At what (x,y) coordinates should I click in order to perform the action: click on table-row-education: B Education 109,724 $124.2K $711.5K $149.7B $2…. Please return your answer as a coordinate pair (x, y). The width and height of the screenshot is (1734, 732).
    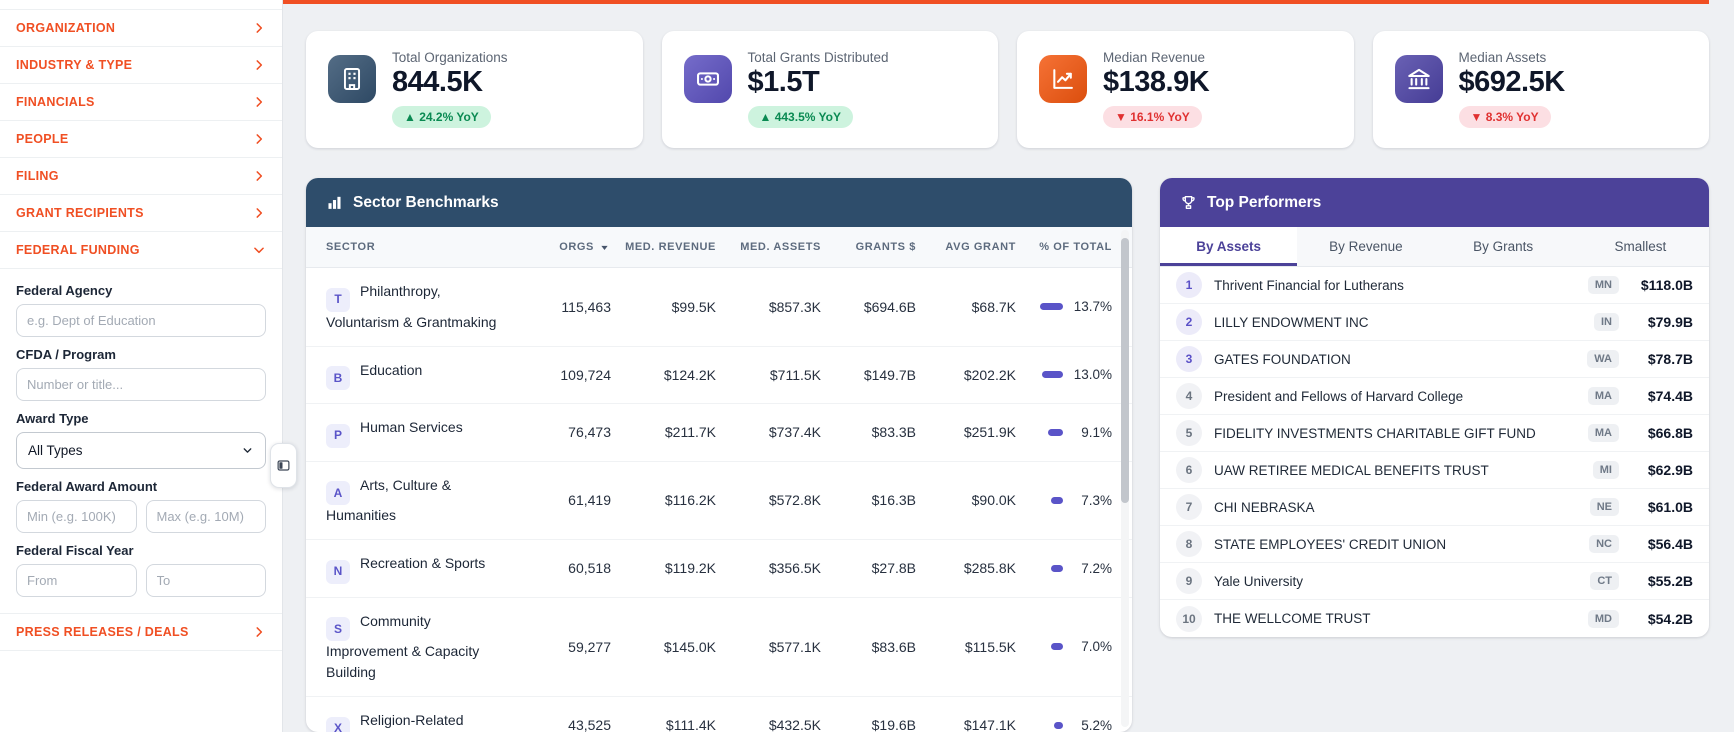
    Looking at the image, I should click on (719, 375).